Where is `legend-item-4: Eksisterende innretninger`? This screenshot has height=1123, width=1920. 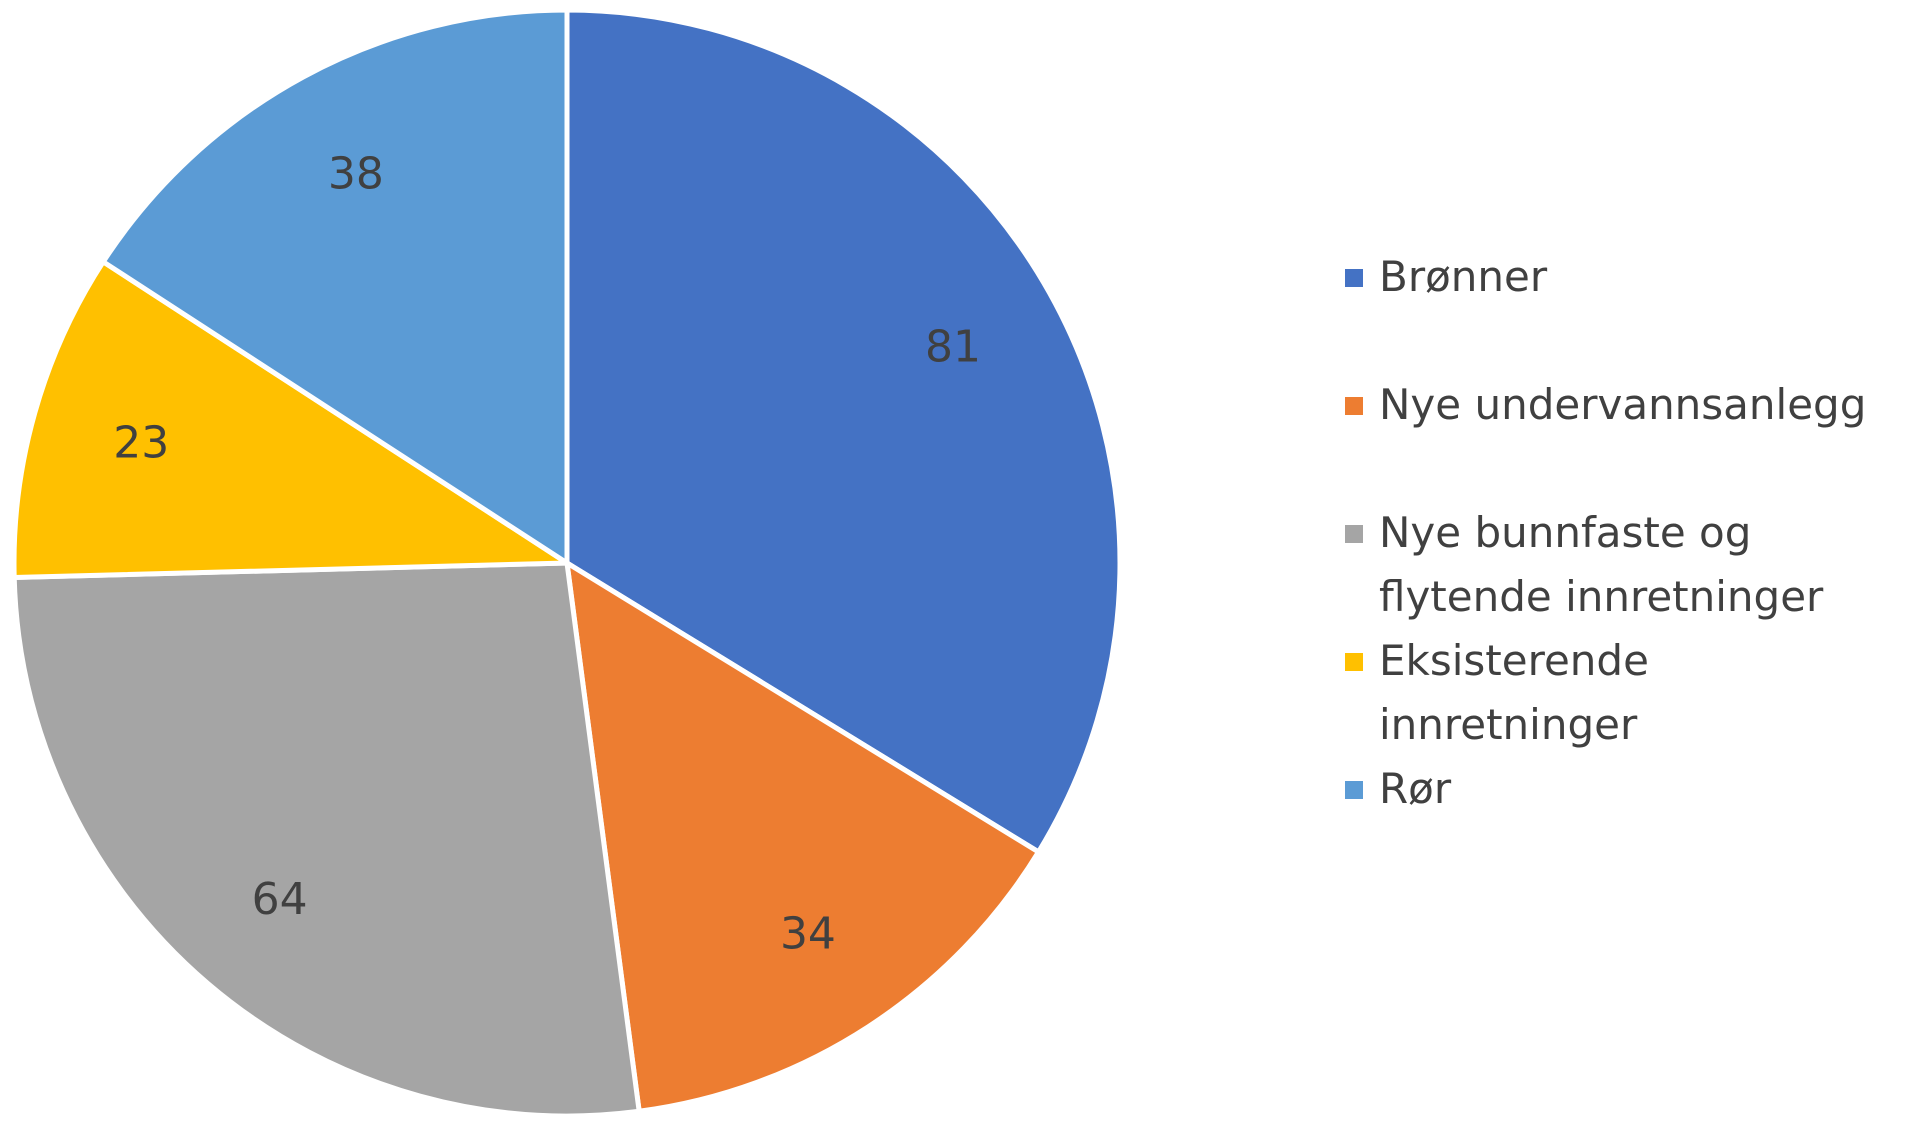 legend-item-4: Eksisterende innretninger is located at coordinates (1630, 693).